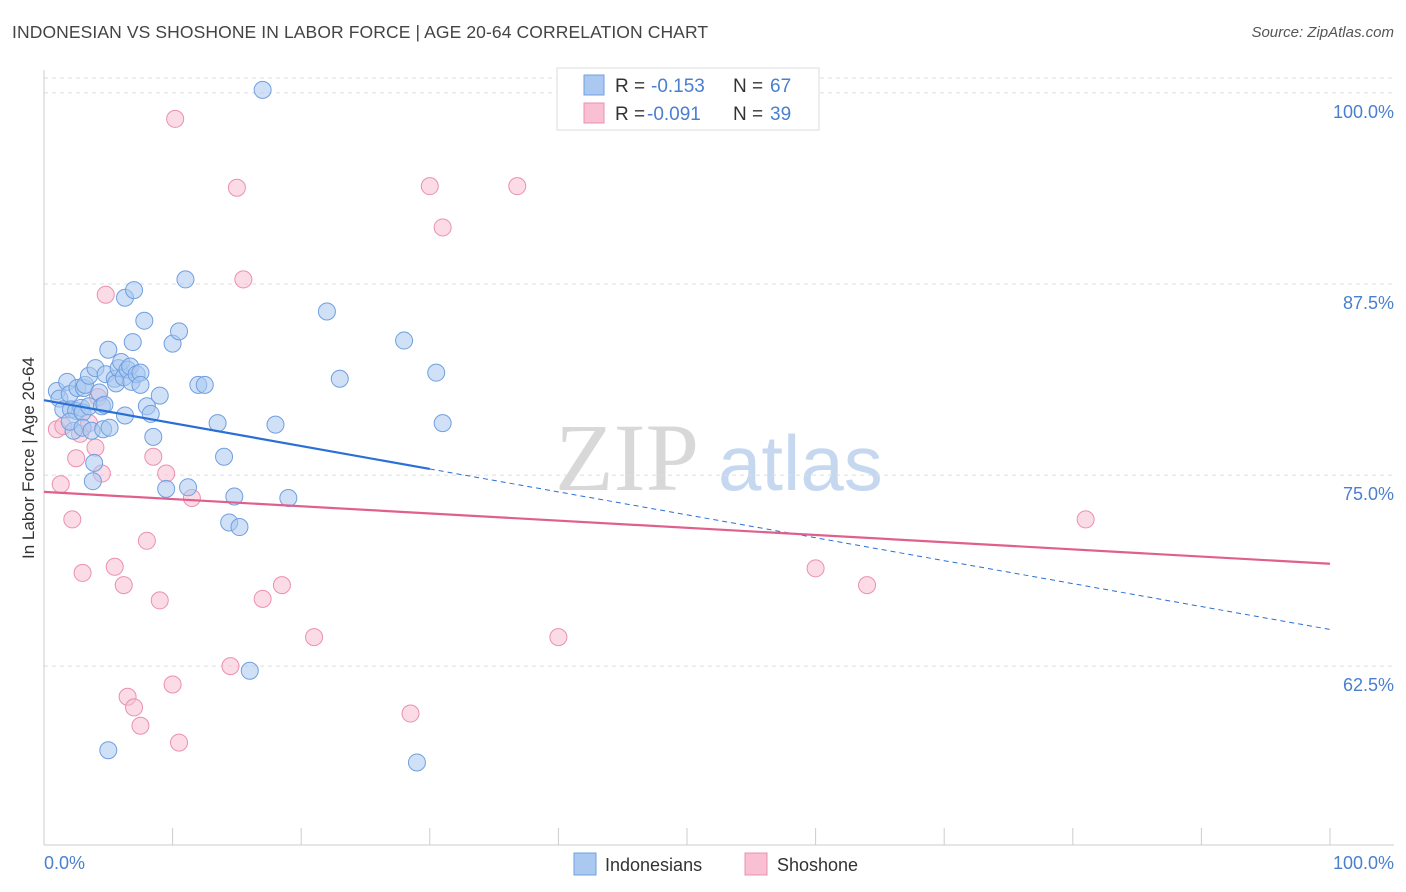 This screenshot has width=1406, height=892. Describe the element at coordinates (674, 114) in the screenshot. I see `legend-r-value-shoshone: -0.091` at that location.